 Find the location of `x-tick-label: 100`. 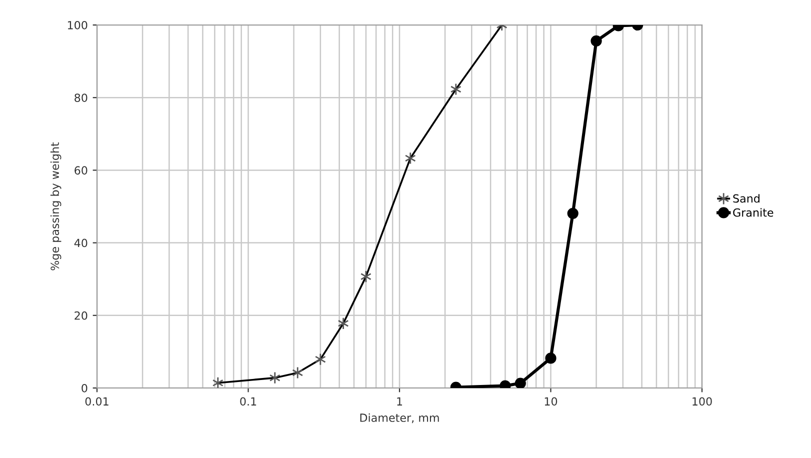

x-tick-label: 100 is located at coordinates (702, 401).